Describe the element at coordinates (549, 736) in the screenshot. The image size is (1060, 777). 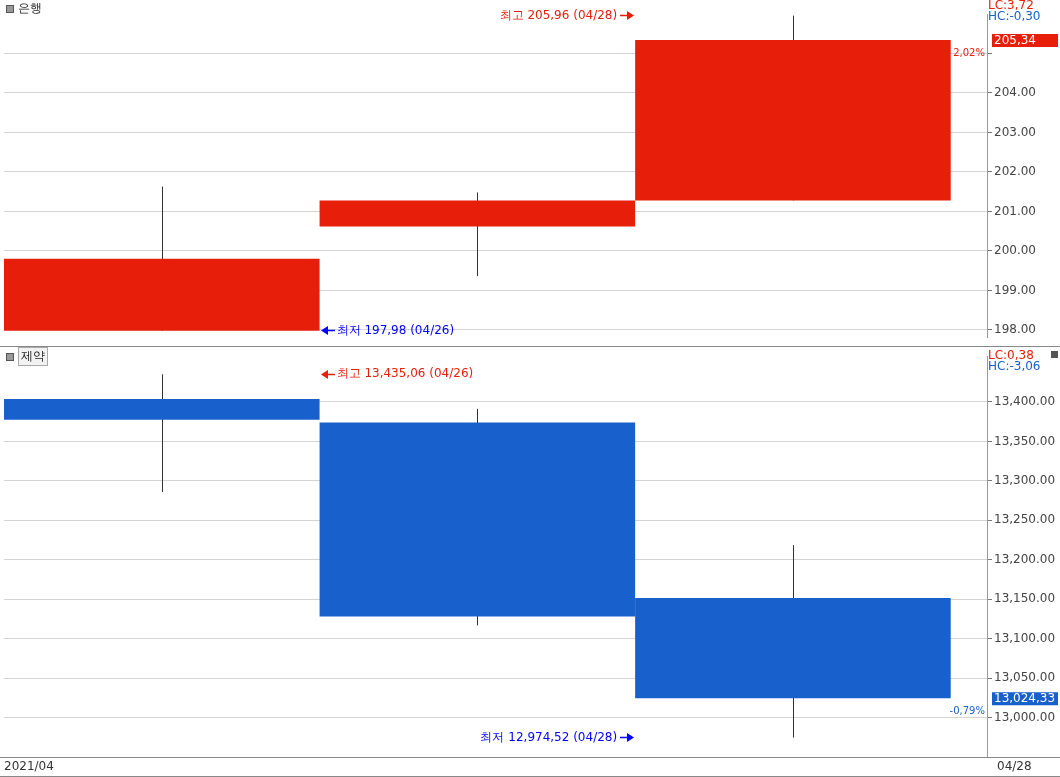
I see `annotation: 최저 12,974,52 (04/28)` at that location.